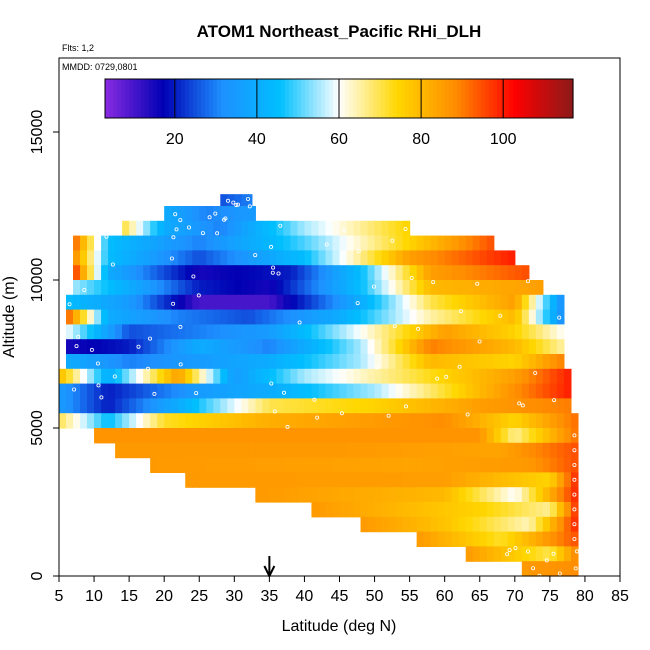  Describe the element at coordinates (37, 575) in the screenshot. I see `y-tick-label: 0` at that location.